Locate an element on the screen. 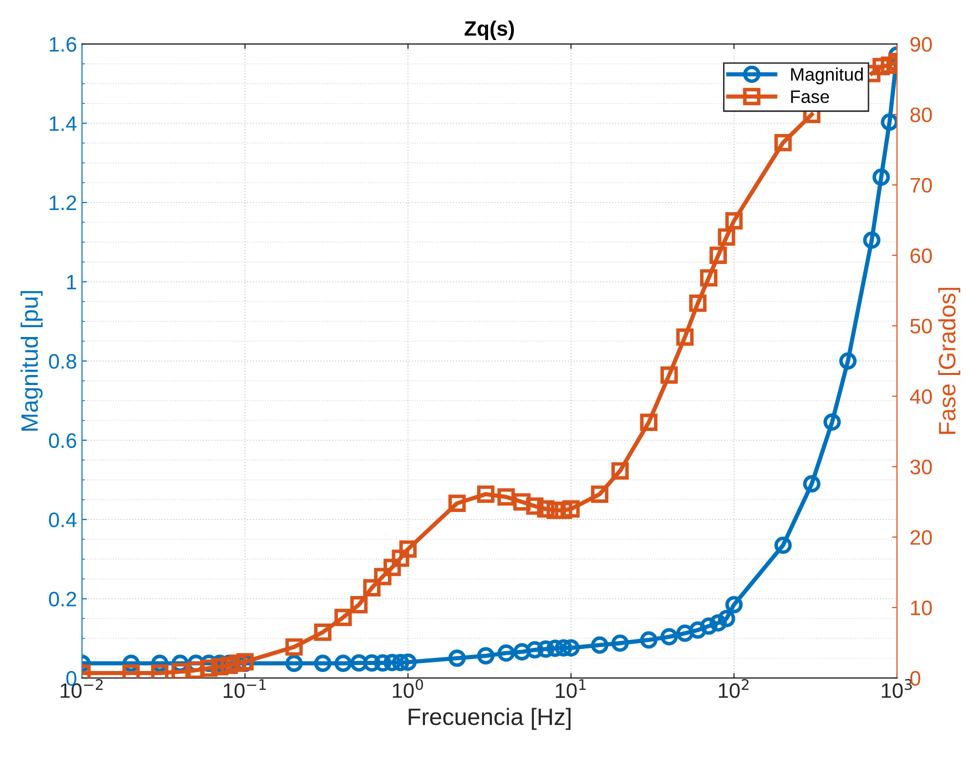 This screenshot has width=977, height=763. y-tick-label: 1 is located at coordinates (71, 282).